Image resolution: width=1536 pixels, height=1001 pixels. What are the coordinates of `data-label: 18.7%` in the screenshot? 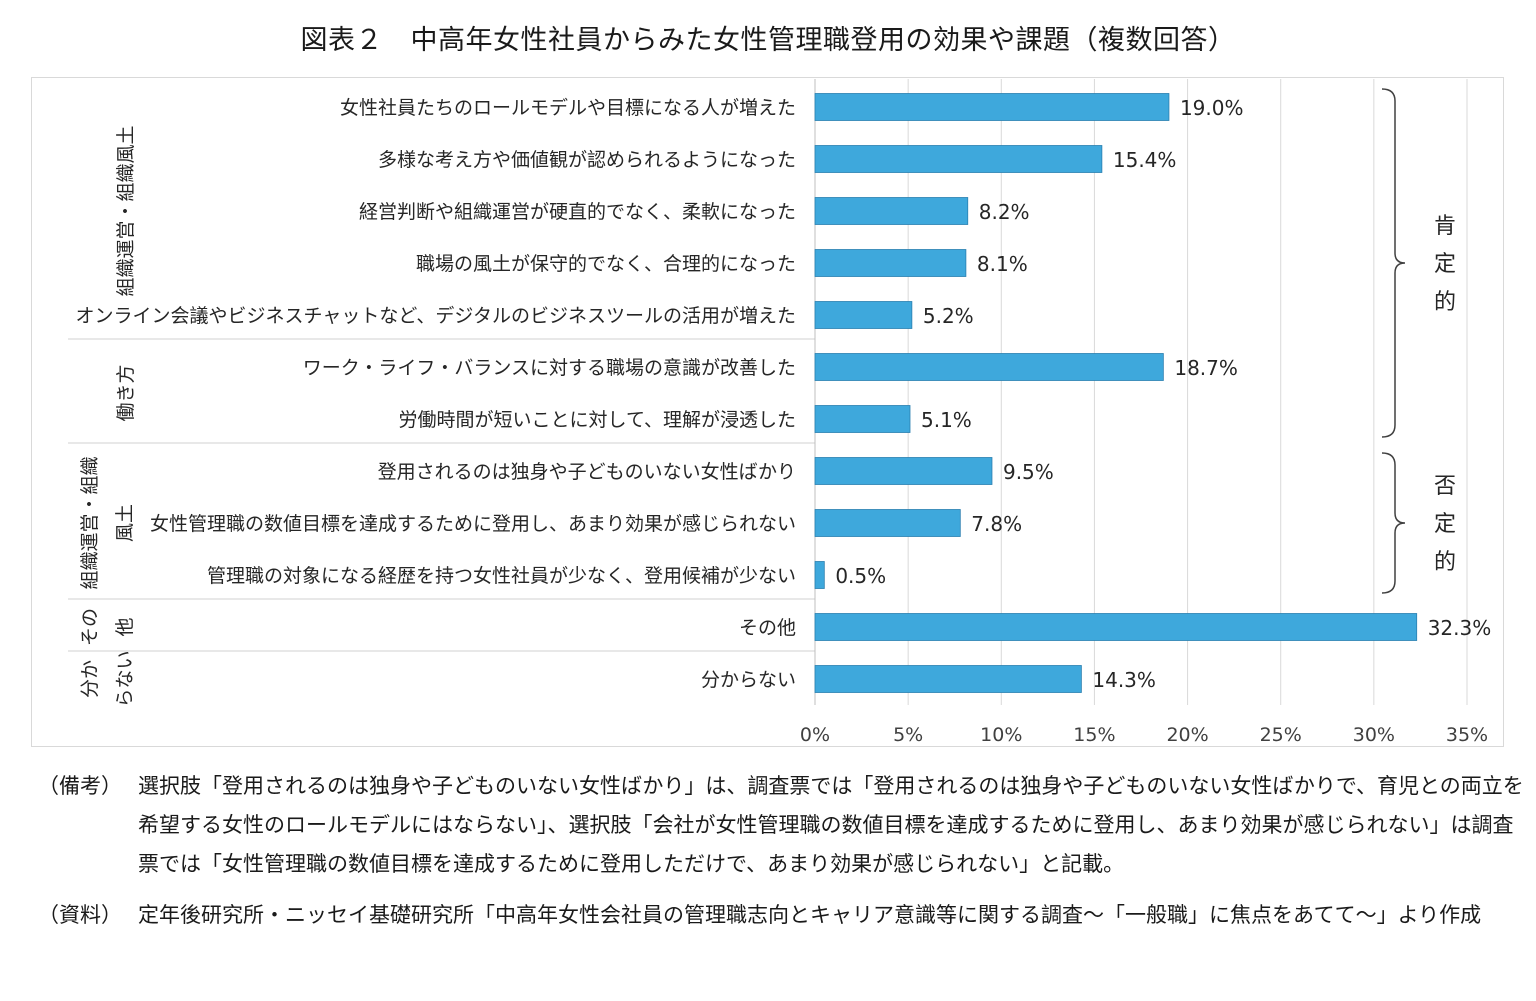 It's located at (1206, 368).